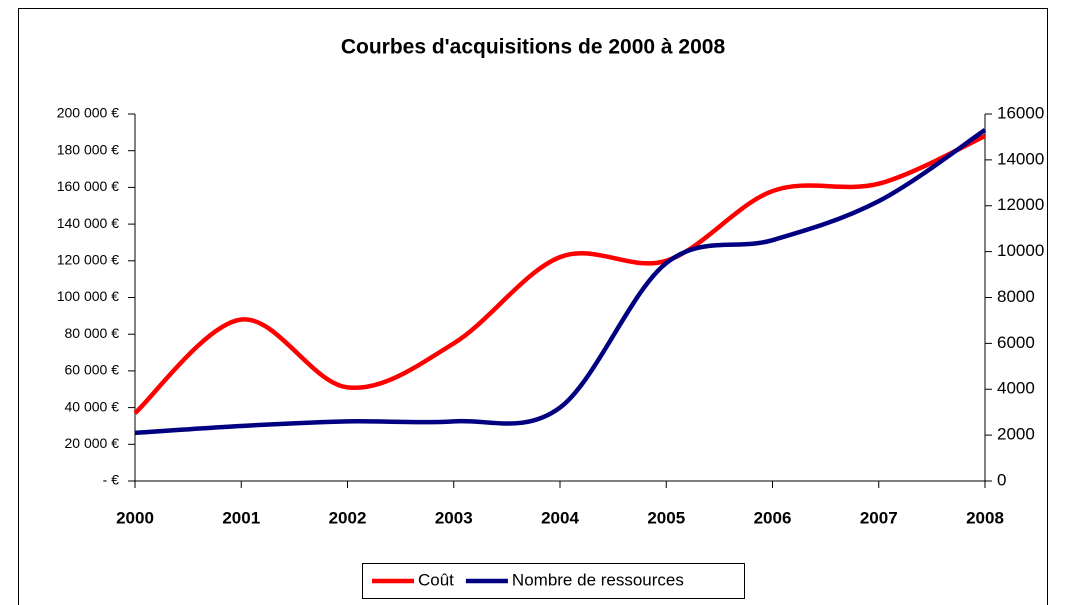  Describe the element at coordinates (1020, 204) in the screenshot. I see `y2-tick-label: 12000` at that location.